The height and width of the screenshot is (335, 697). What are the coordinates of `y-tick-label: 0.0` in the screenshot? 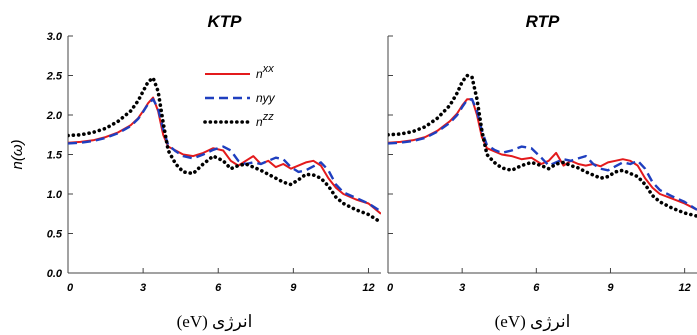 It's located at (55, 274).